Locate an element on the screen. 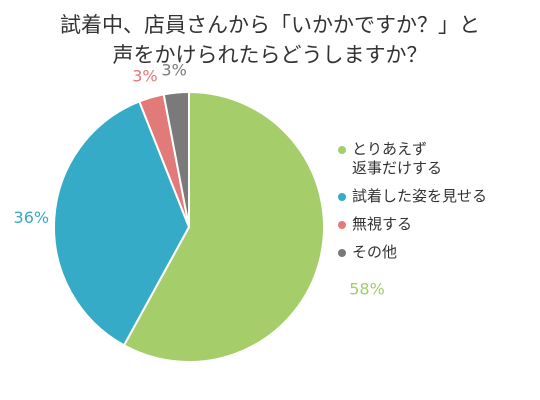  legend-label-show-outfit: 試着した姿を見せる is located at coordinates (420, 196).